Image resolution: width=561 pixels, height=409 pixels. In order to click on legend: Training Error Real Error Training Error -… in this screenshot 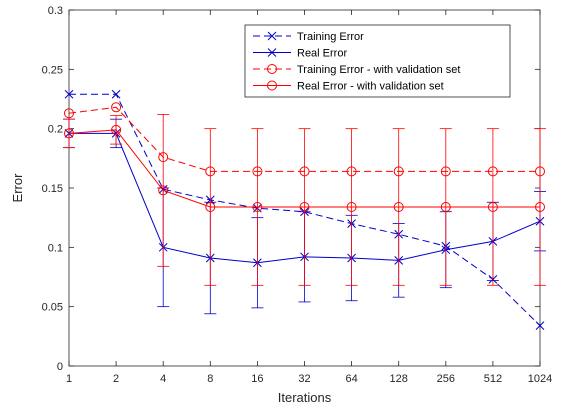, I will do `click(377, 61)`.